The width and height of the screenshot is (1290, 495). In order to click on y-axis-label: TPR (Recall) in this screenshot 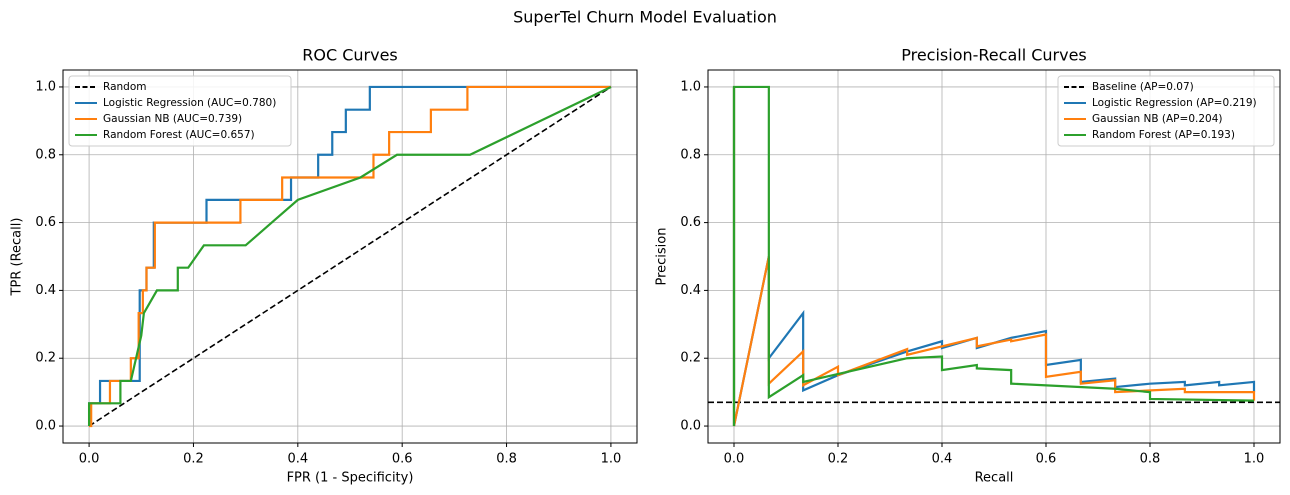, I will do `click(17, 257)`.